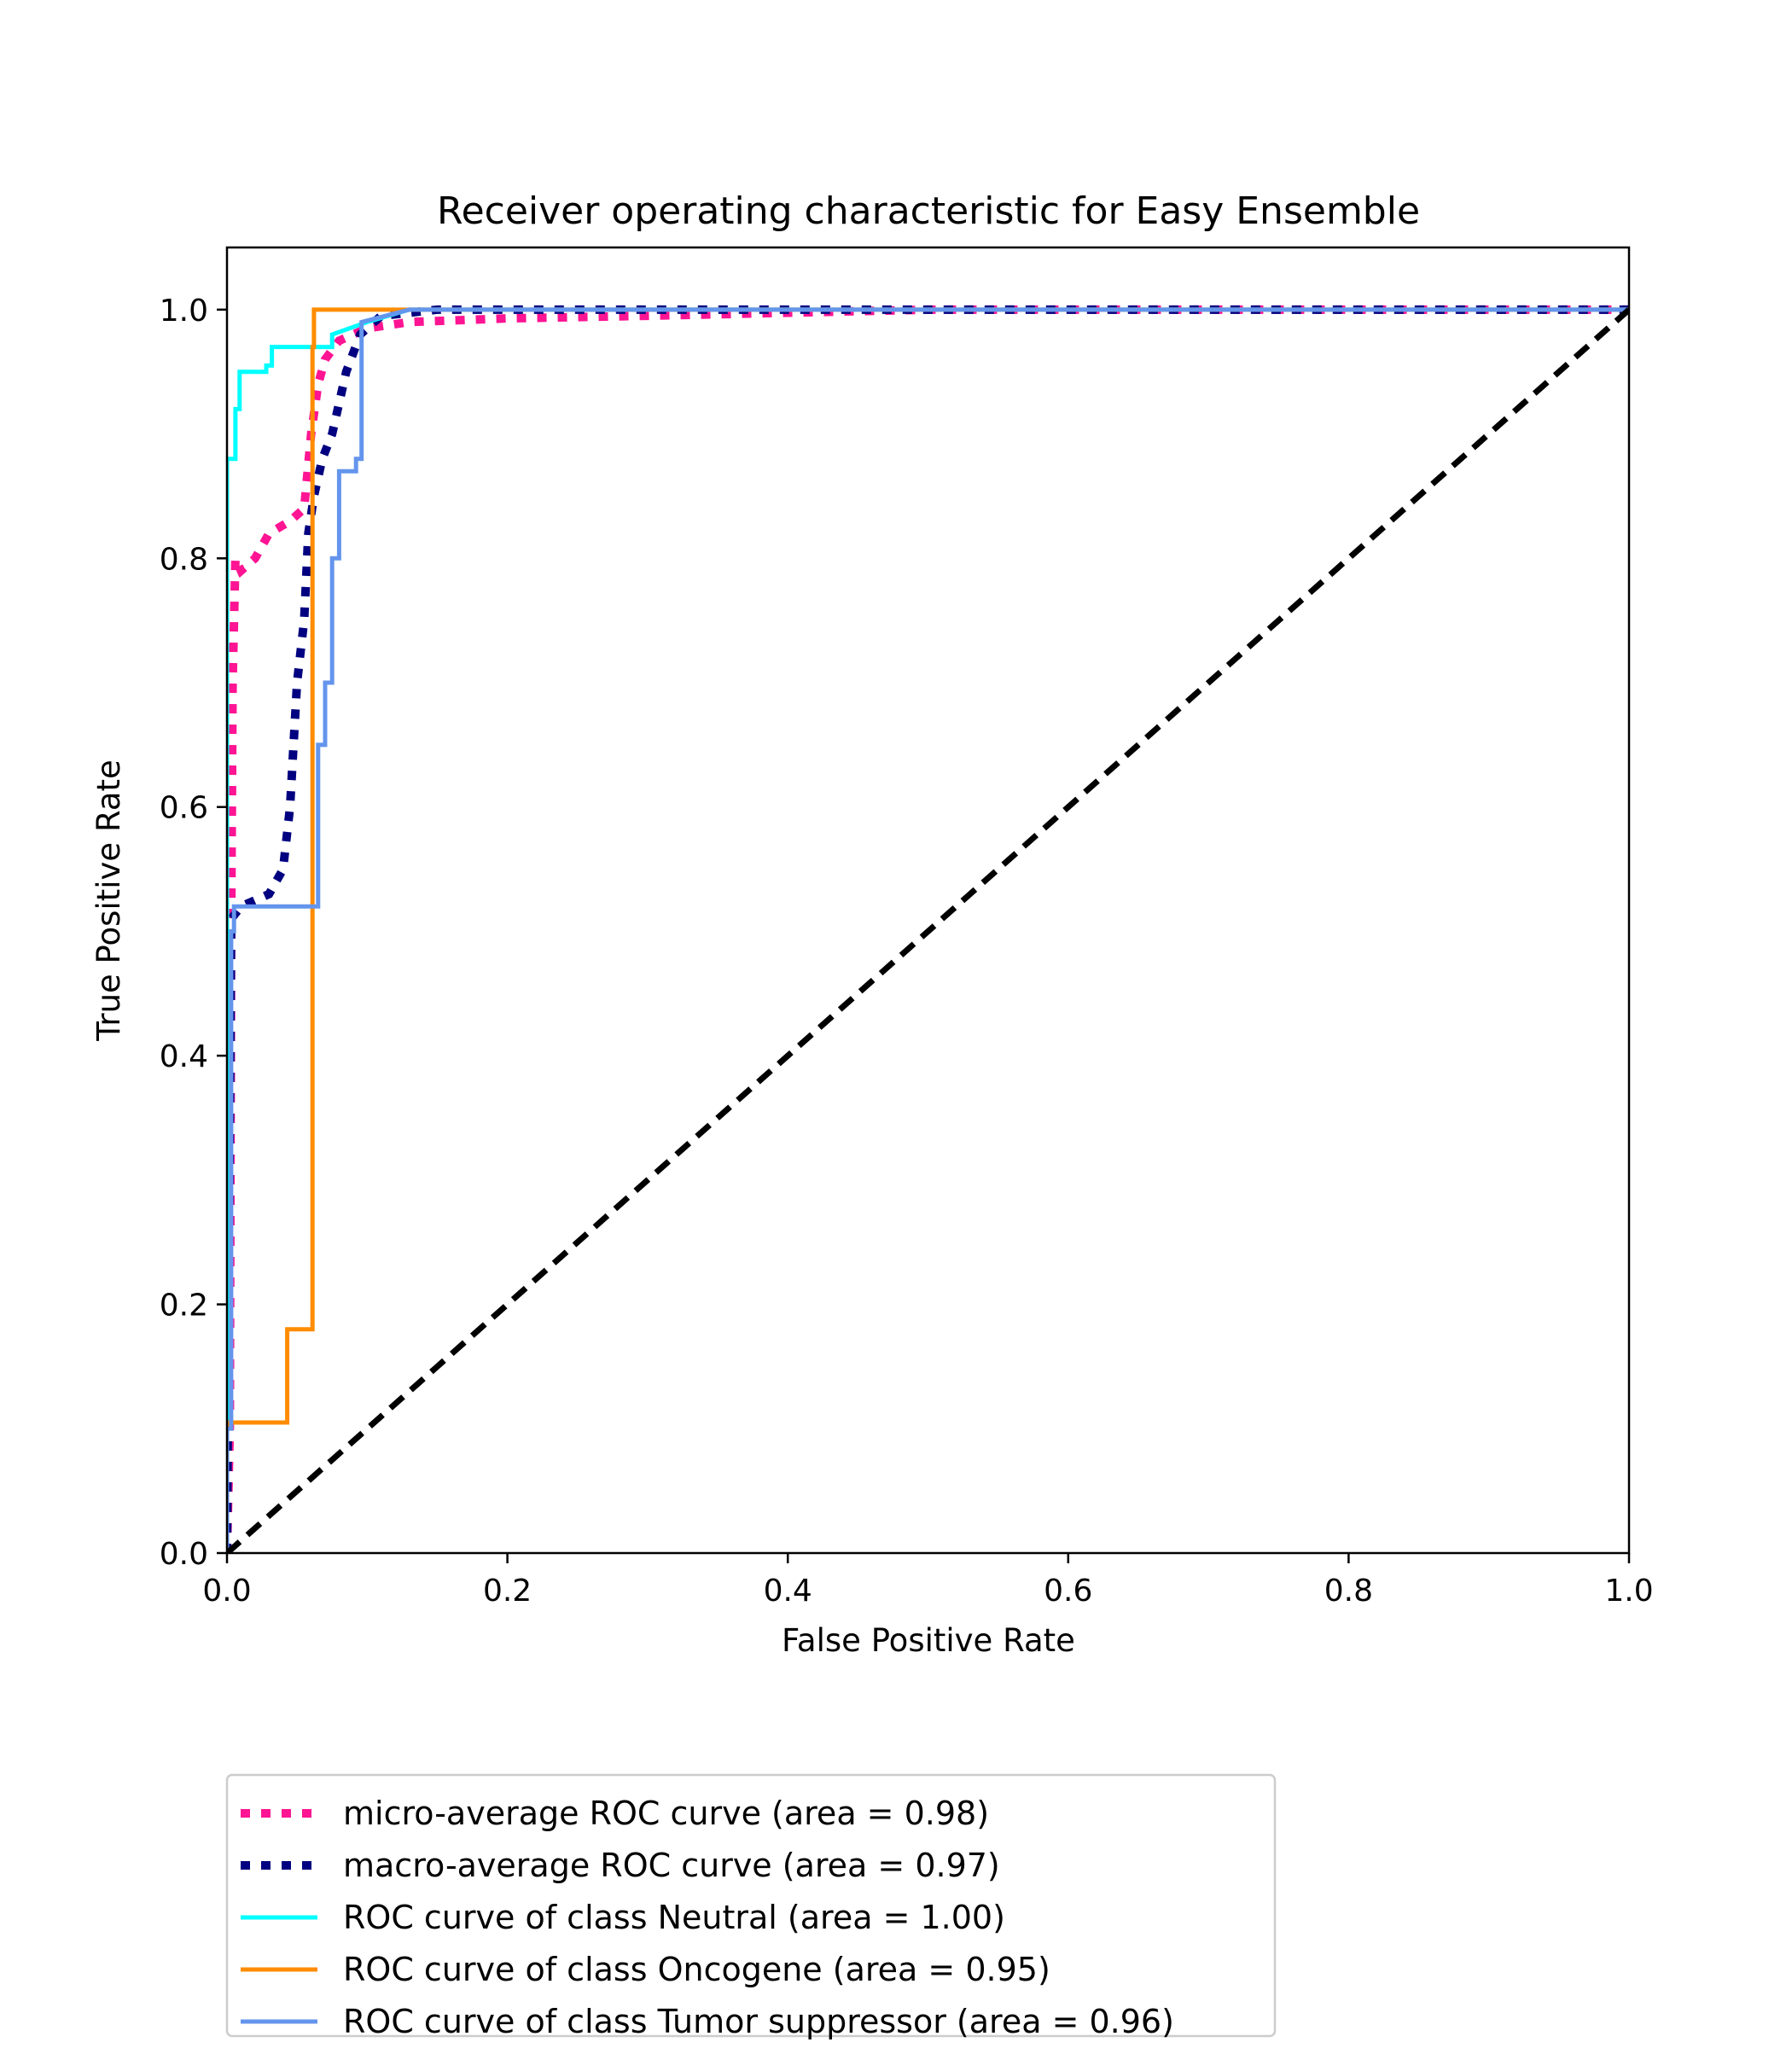 The image size is (1792, 2048). Describe the element at coordinates (1068, 1591) in the screenshot. I see `x-tick-label: 0.6` at that location.